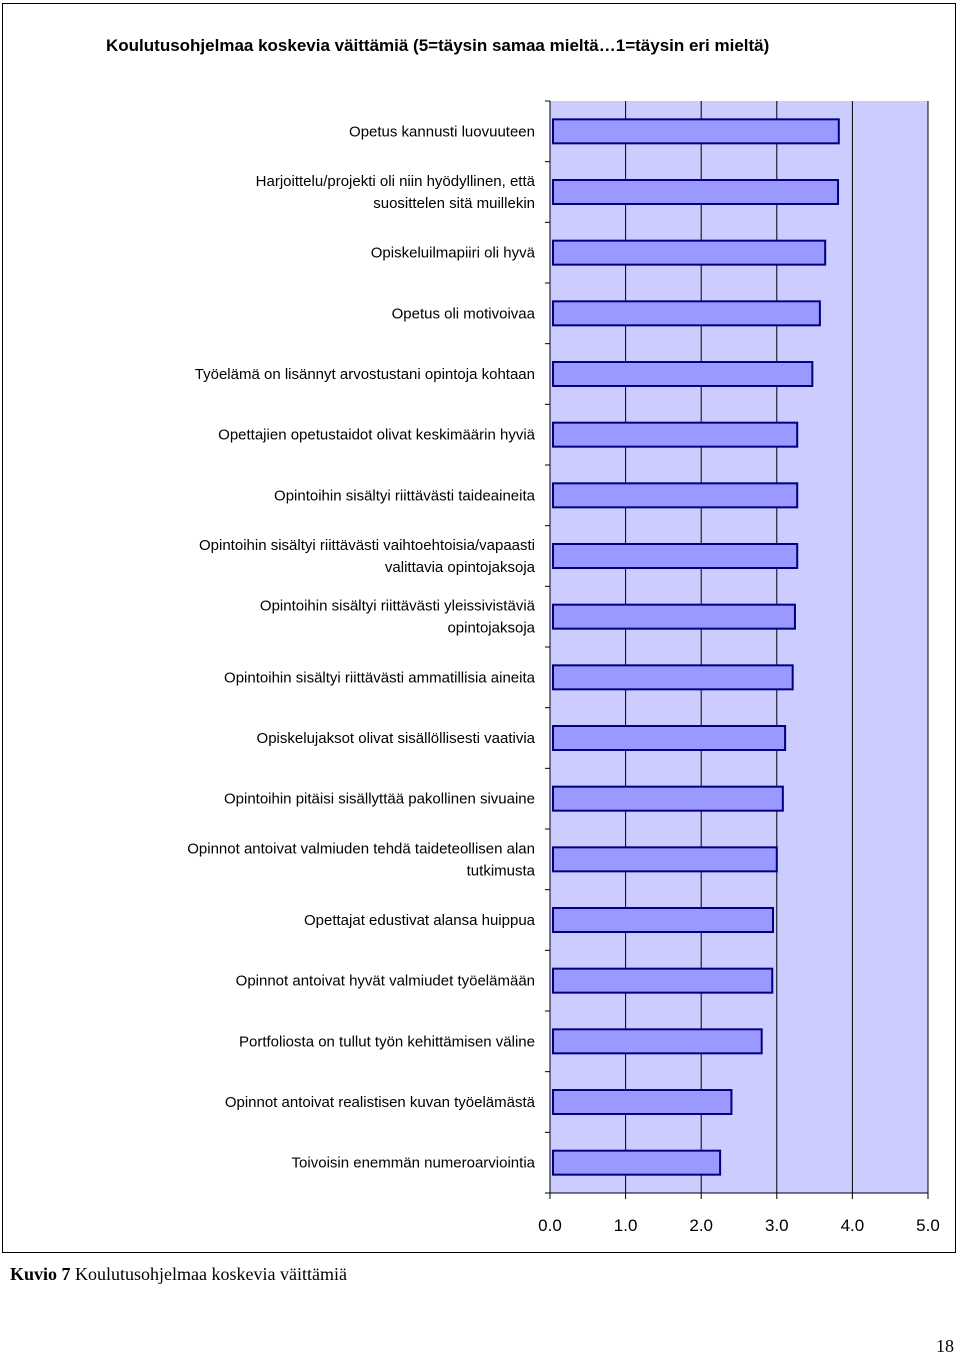 This screenshot has height=1358, width=960. I want to click on caption-prefix: Kuvio 7, so click(40, 1274).